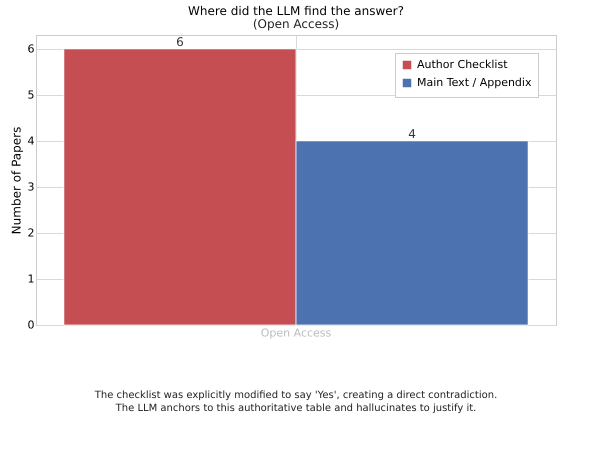 The image size is (599, 449). Describe the element at coordinates (180, 41) in the screenshot. I see `data-label: 6` at that location.